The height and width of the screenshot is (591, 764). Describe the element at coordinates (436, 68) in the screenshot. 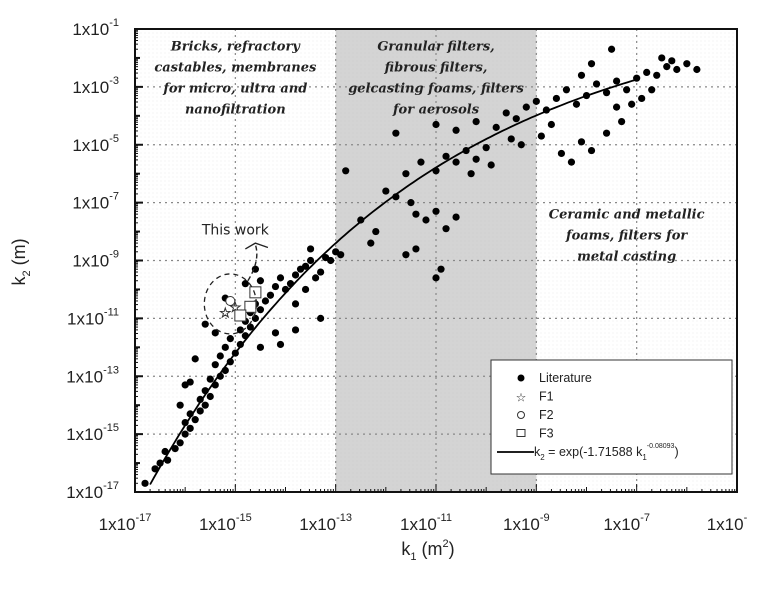

I see `region-text-line: fibrous filters,` at that location.